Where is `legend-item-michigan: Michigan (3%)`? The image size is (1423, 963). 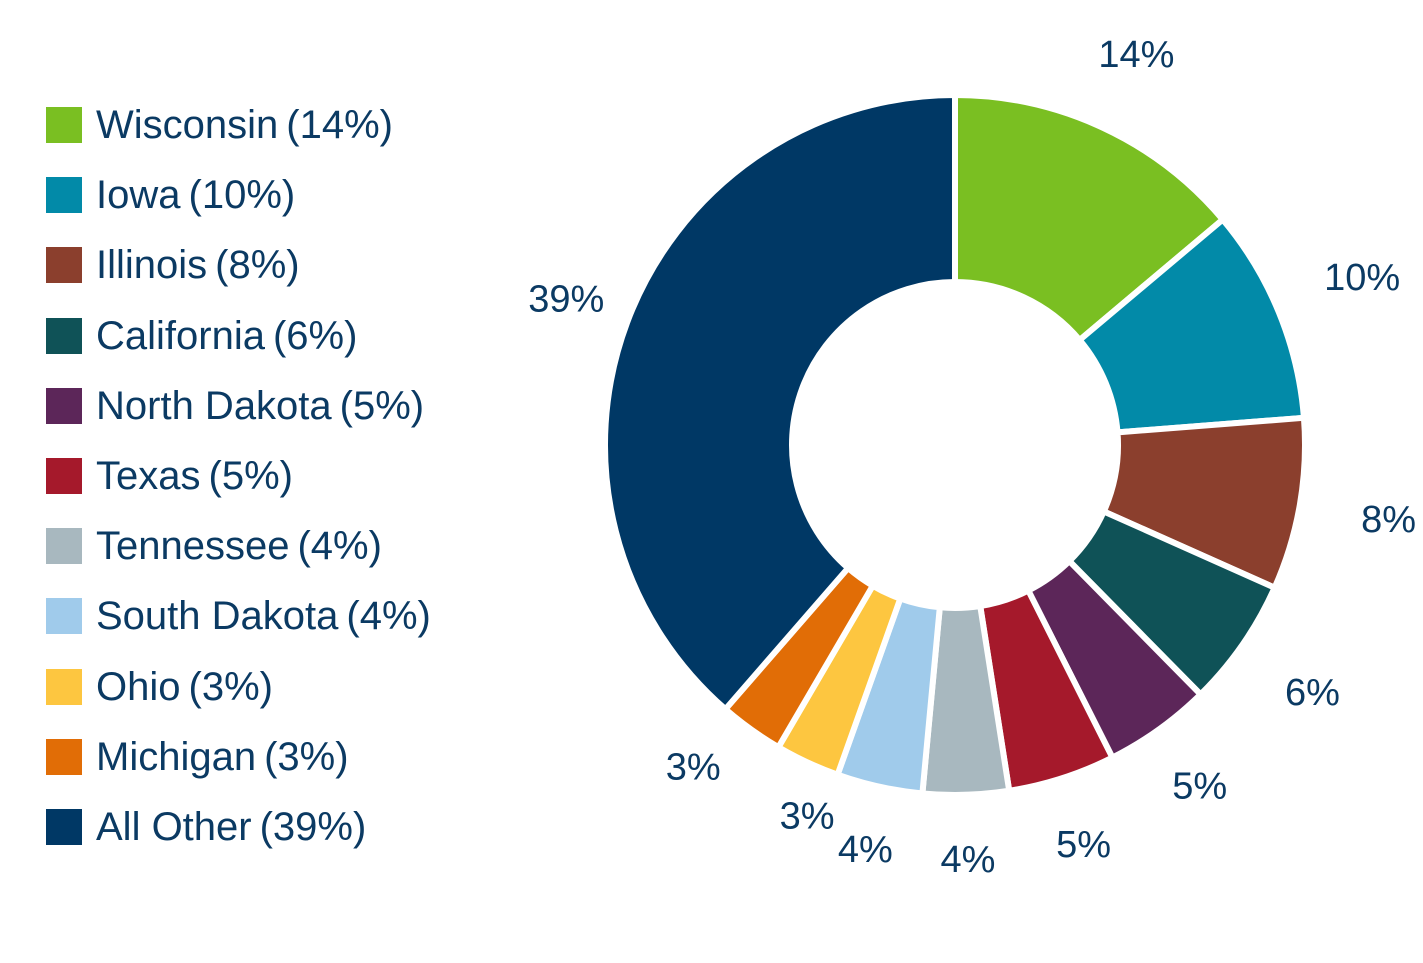 legend-item-michigan: Michigan (3%) is located at coordinates (238, 767).